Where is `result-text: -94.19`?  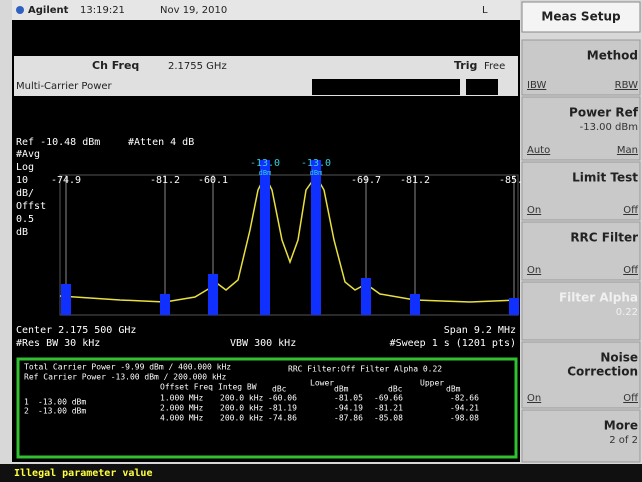
result-text: -94.19 is located at coordinates (348, 408).